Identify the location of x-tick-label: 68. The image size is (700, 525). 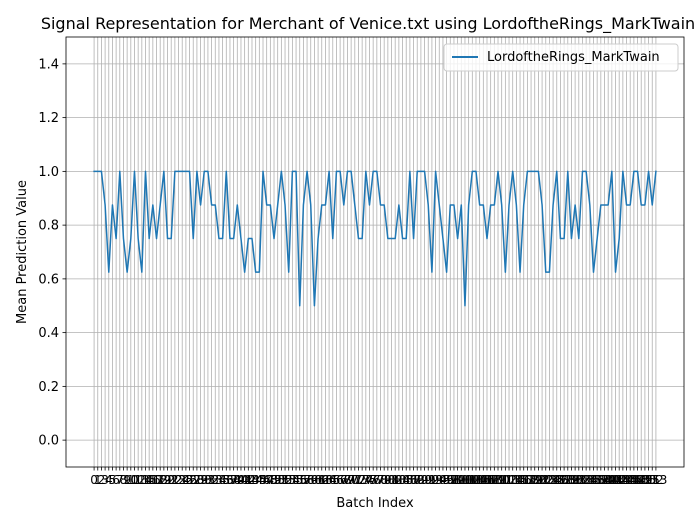
(343, 480).